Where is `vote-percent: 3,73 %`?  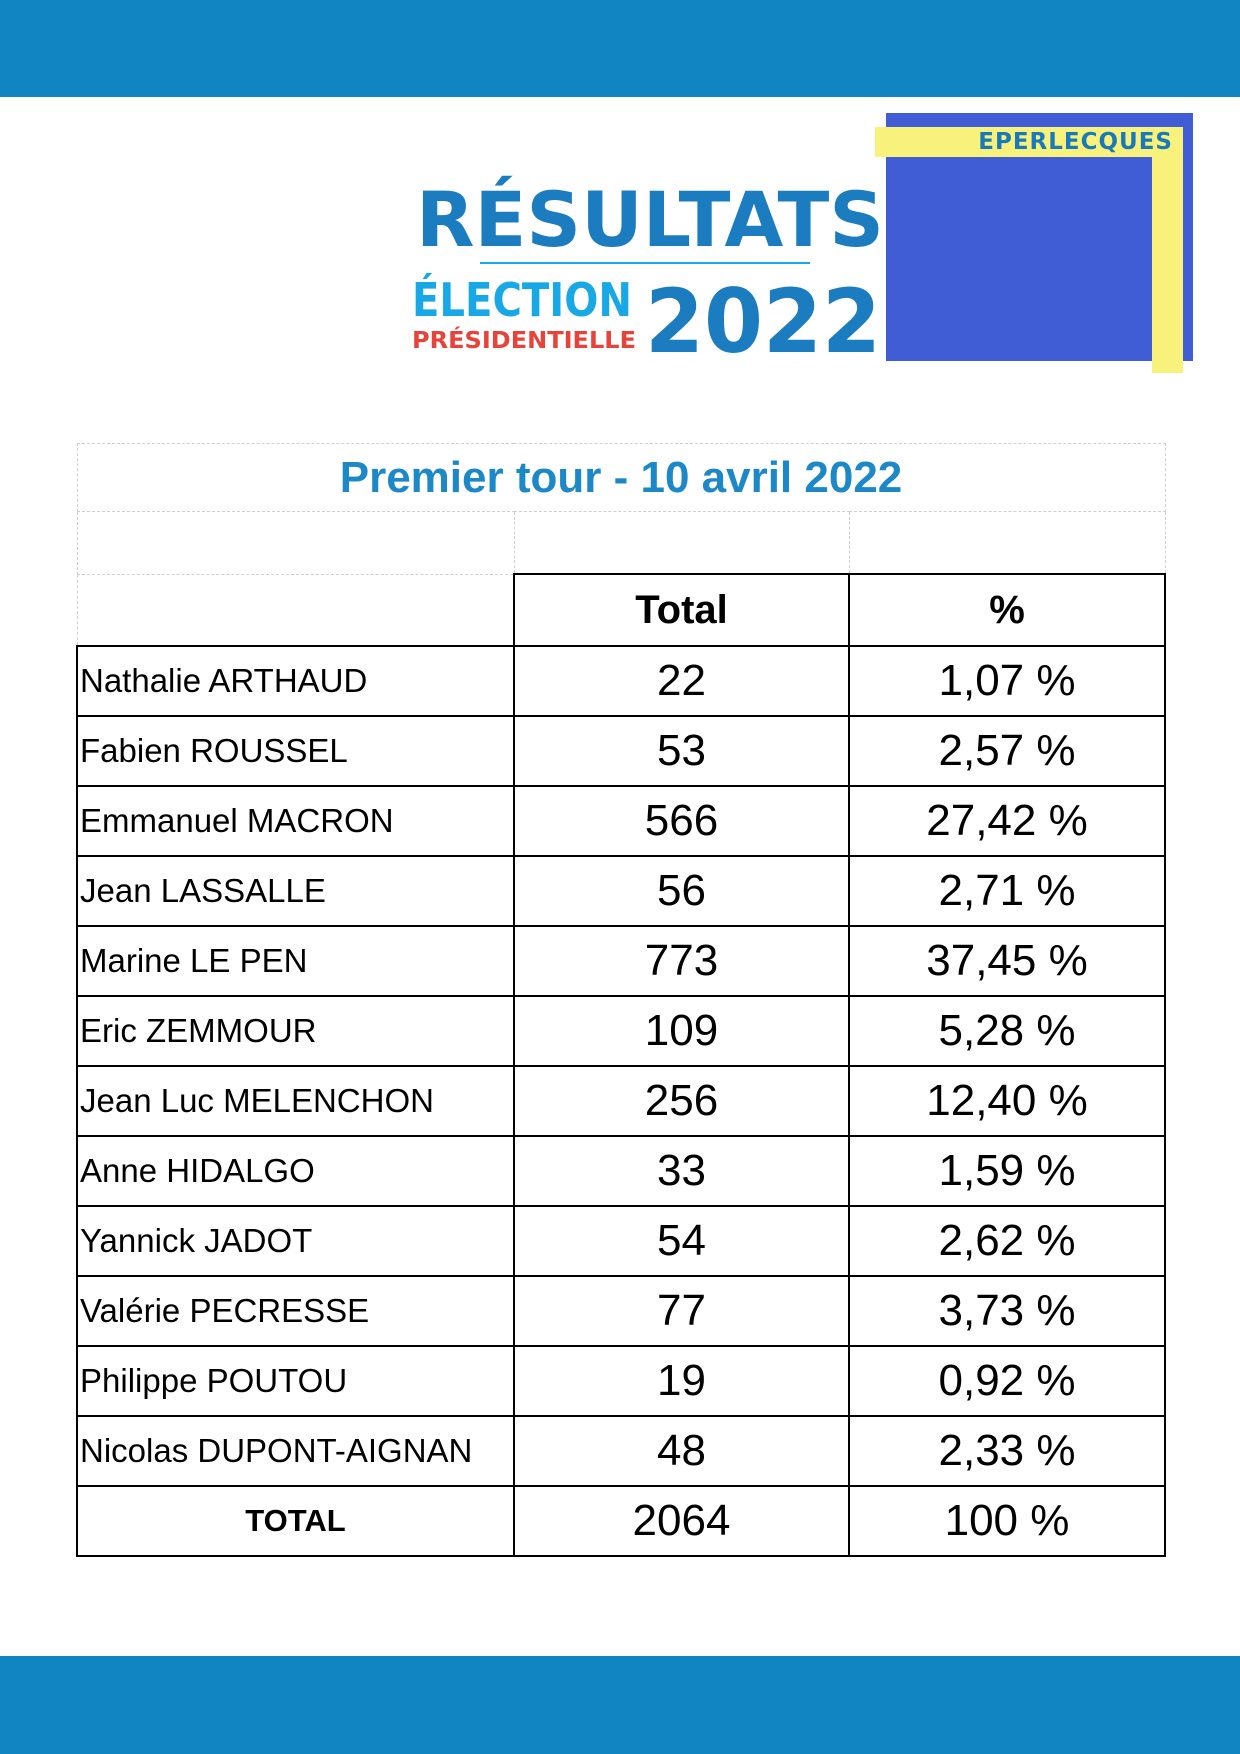 vote-percent: 3,73 % is located at coordinates (1007, 1311).